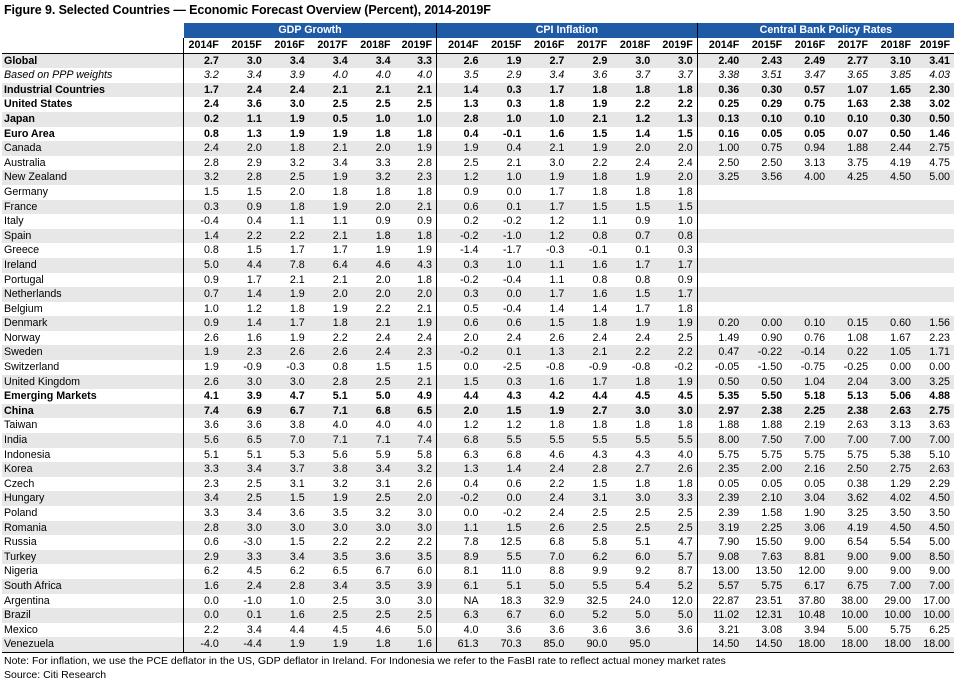 Image resolution: width=958 pixels, height=683 pixels. I want to click on rates-cell: 3.10, so click(893, 61).